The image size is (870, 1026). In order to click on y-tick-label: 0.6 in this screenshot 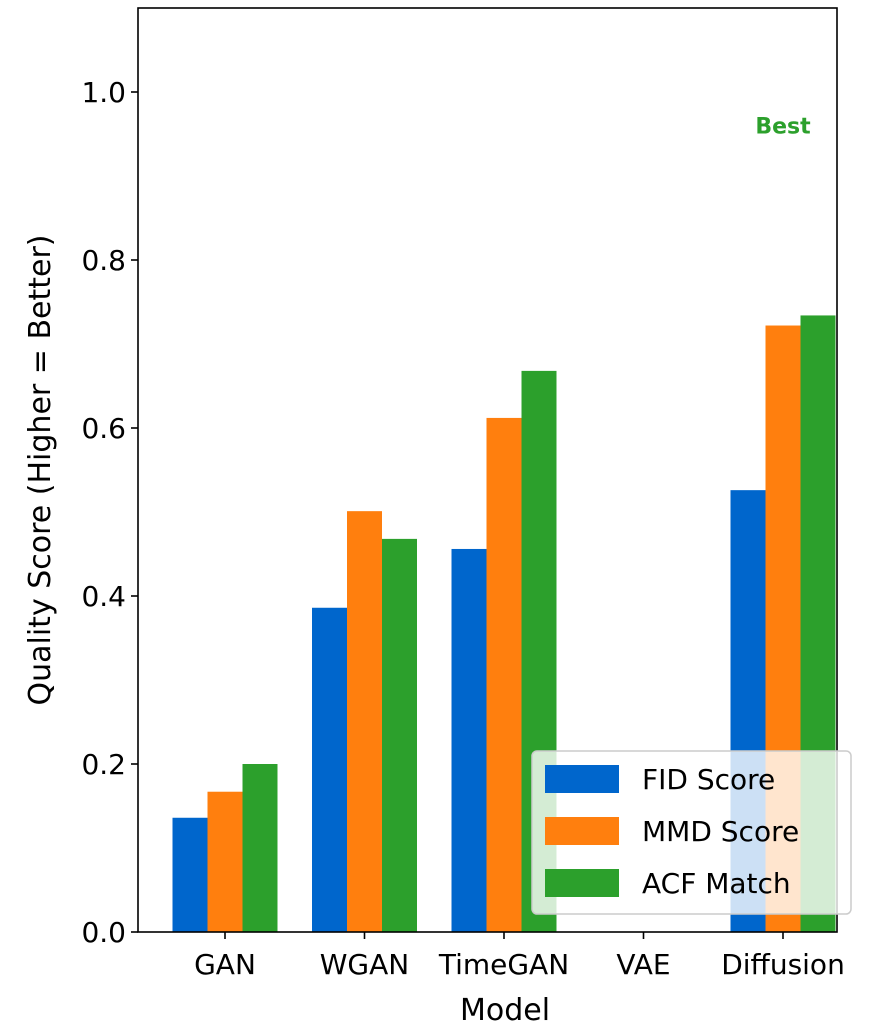, I will do `click(103, 428)`.